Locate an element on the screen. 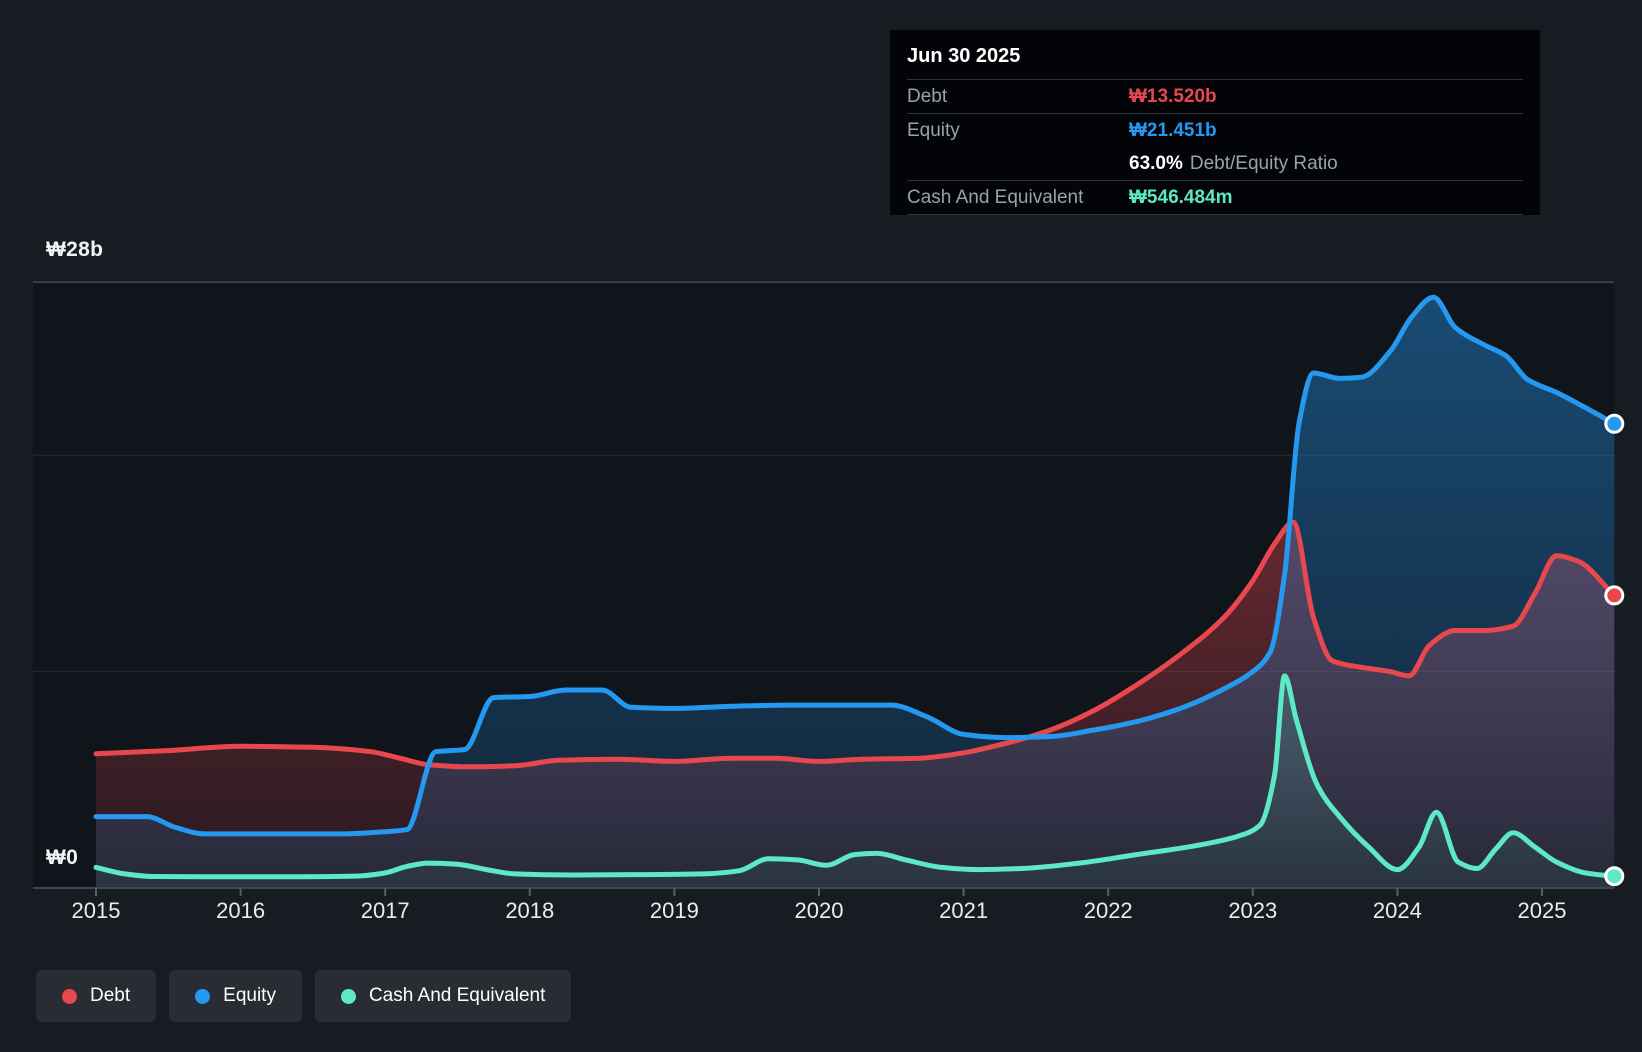  tooltip-cash-value: ₩546.484m is located at coordinates (1181, 197).